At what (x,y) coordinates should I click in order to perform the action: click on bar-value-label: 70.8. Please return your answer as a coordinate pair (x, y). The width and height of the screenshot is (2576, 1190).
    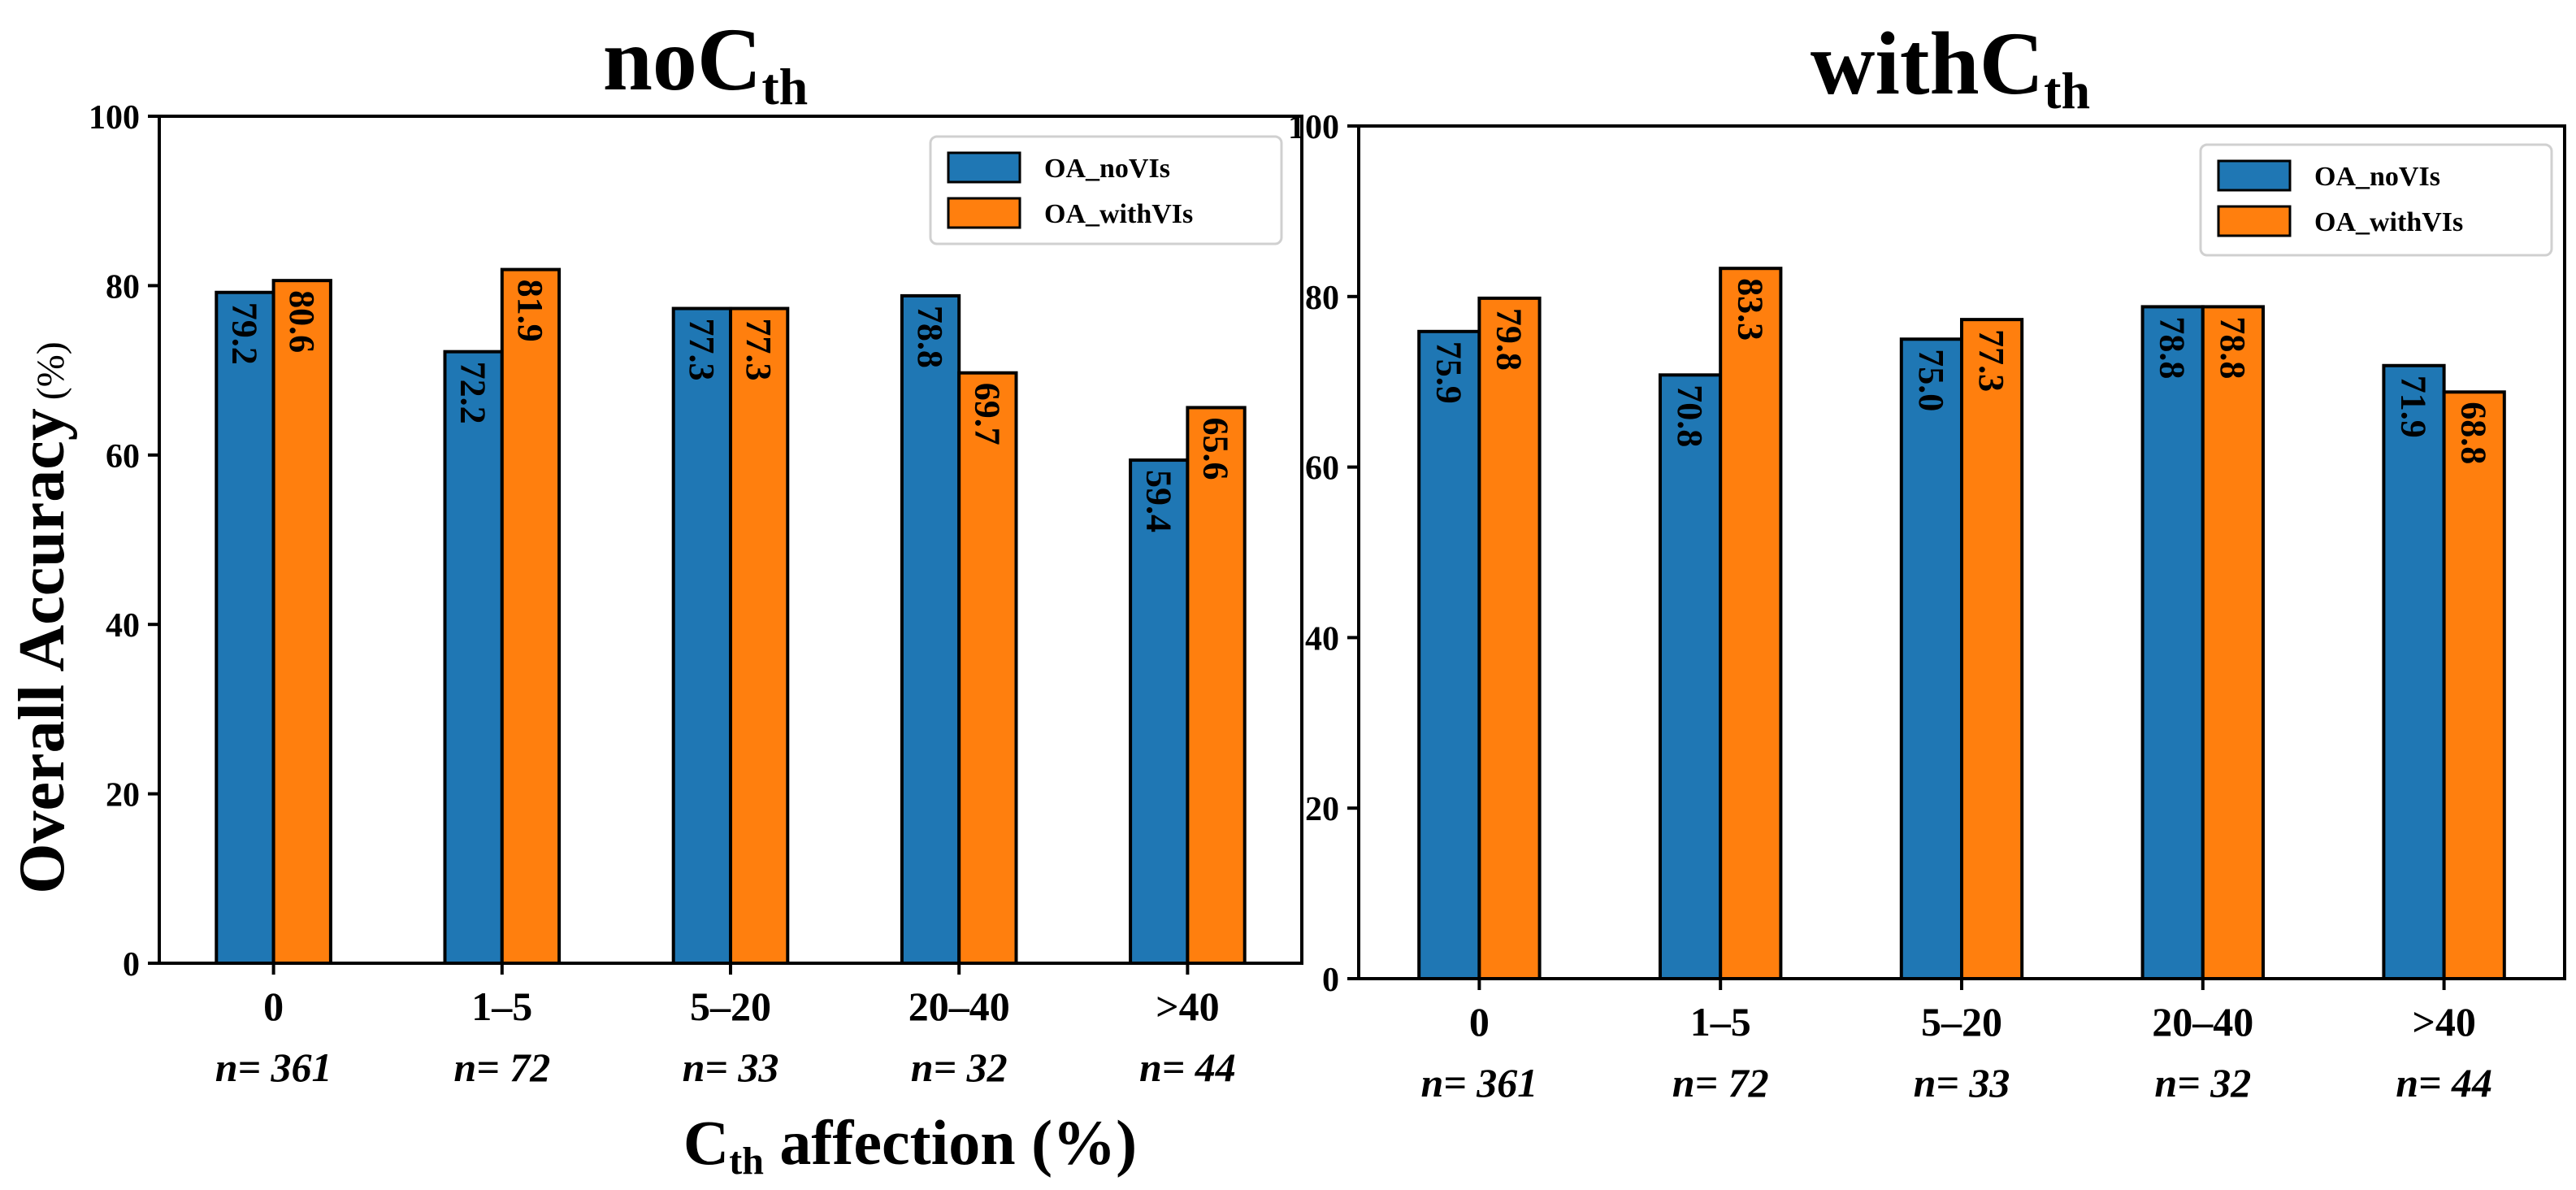
    Looking at the image, I should click on (1690, 415).